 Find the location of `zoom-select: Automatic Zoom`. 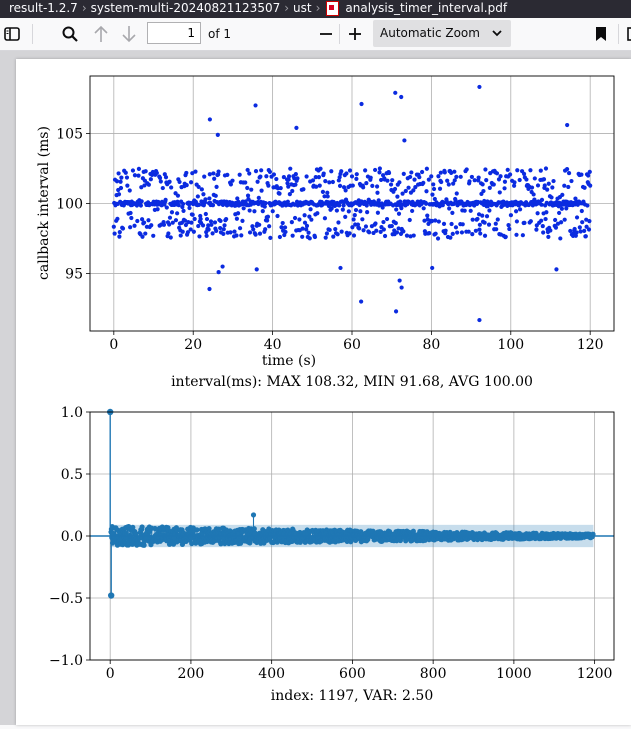

zoom-select: Automatic Zoom is located at coordinates (442, 33).